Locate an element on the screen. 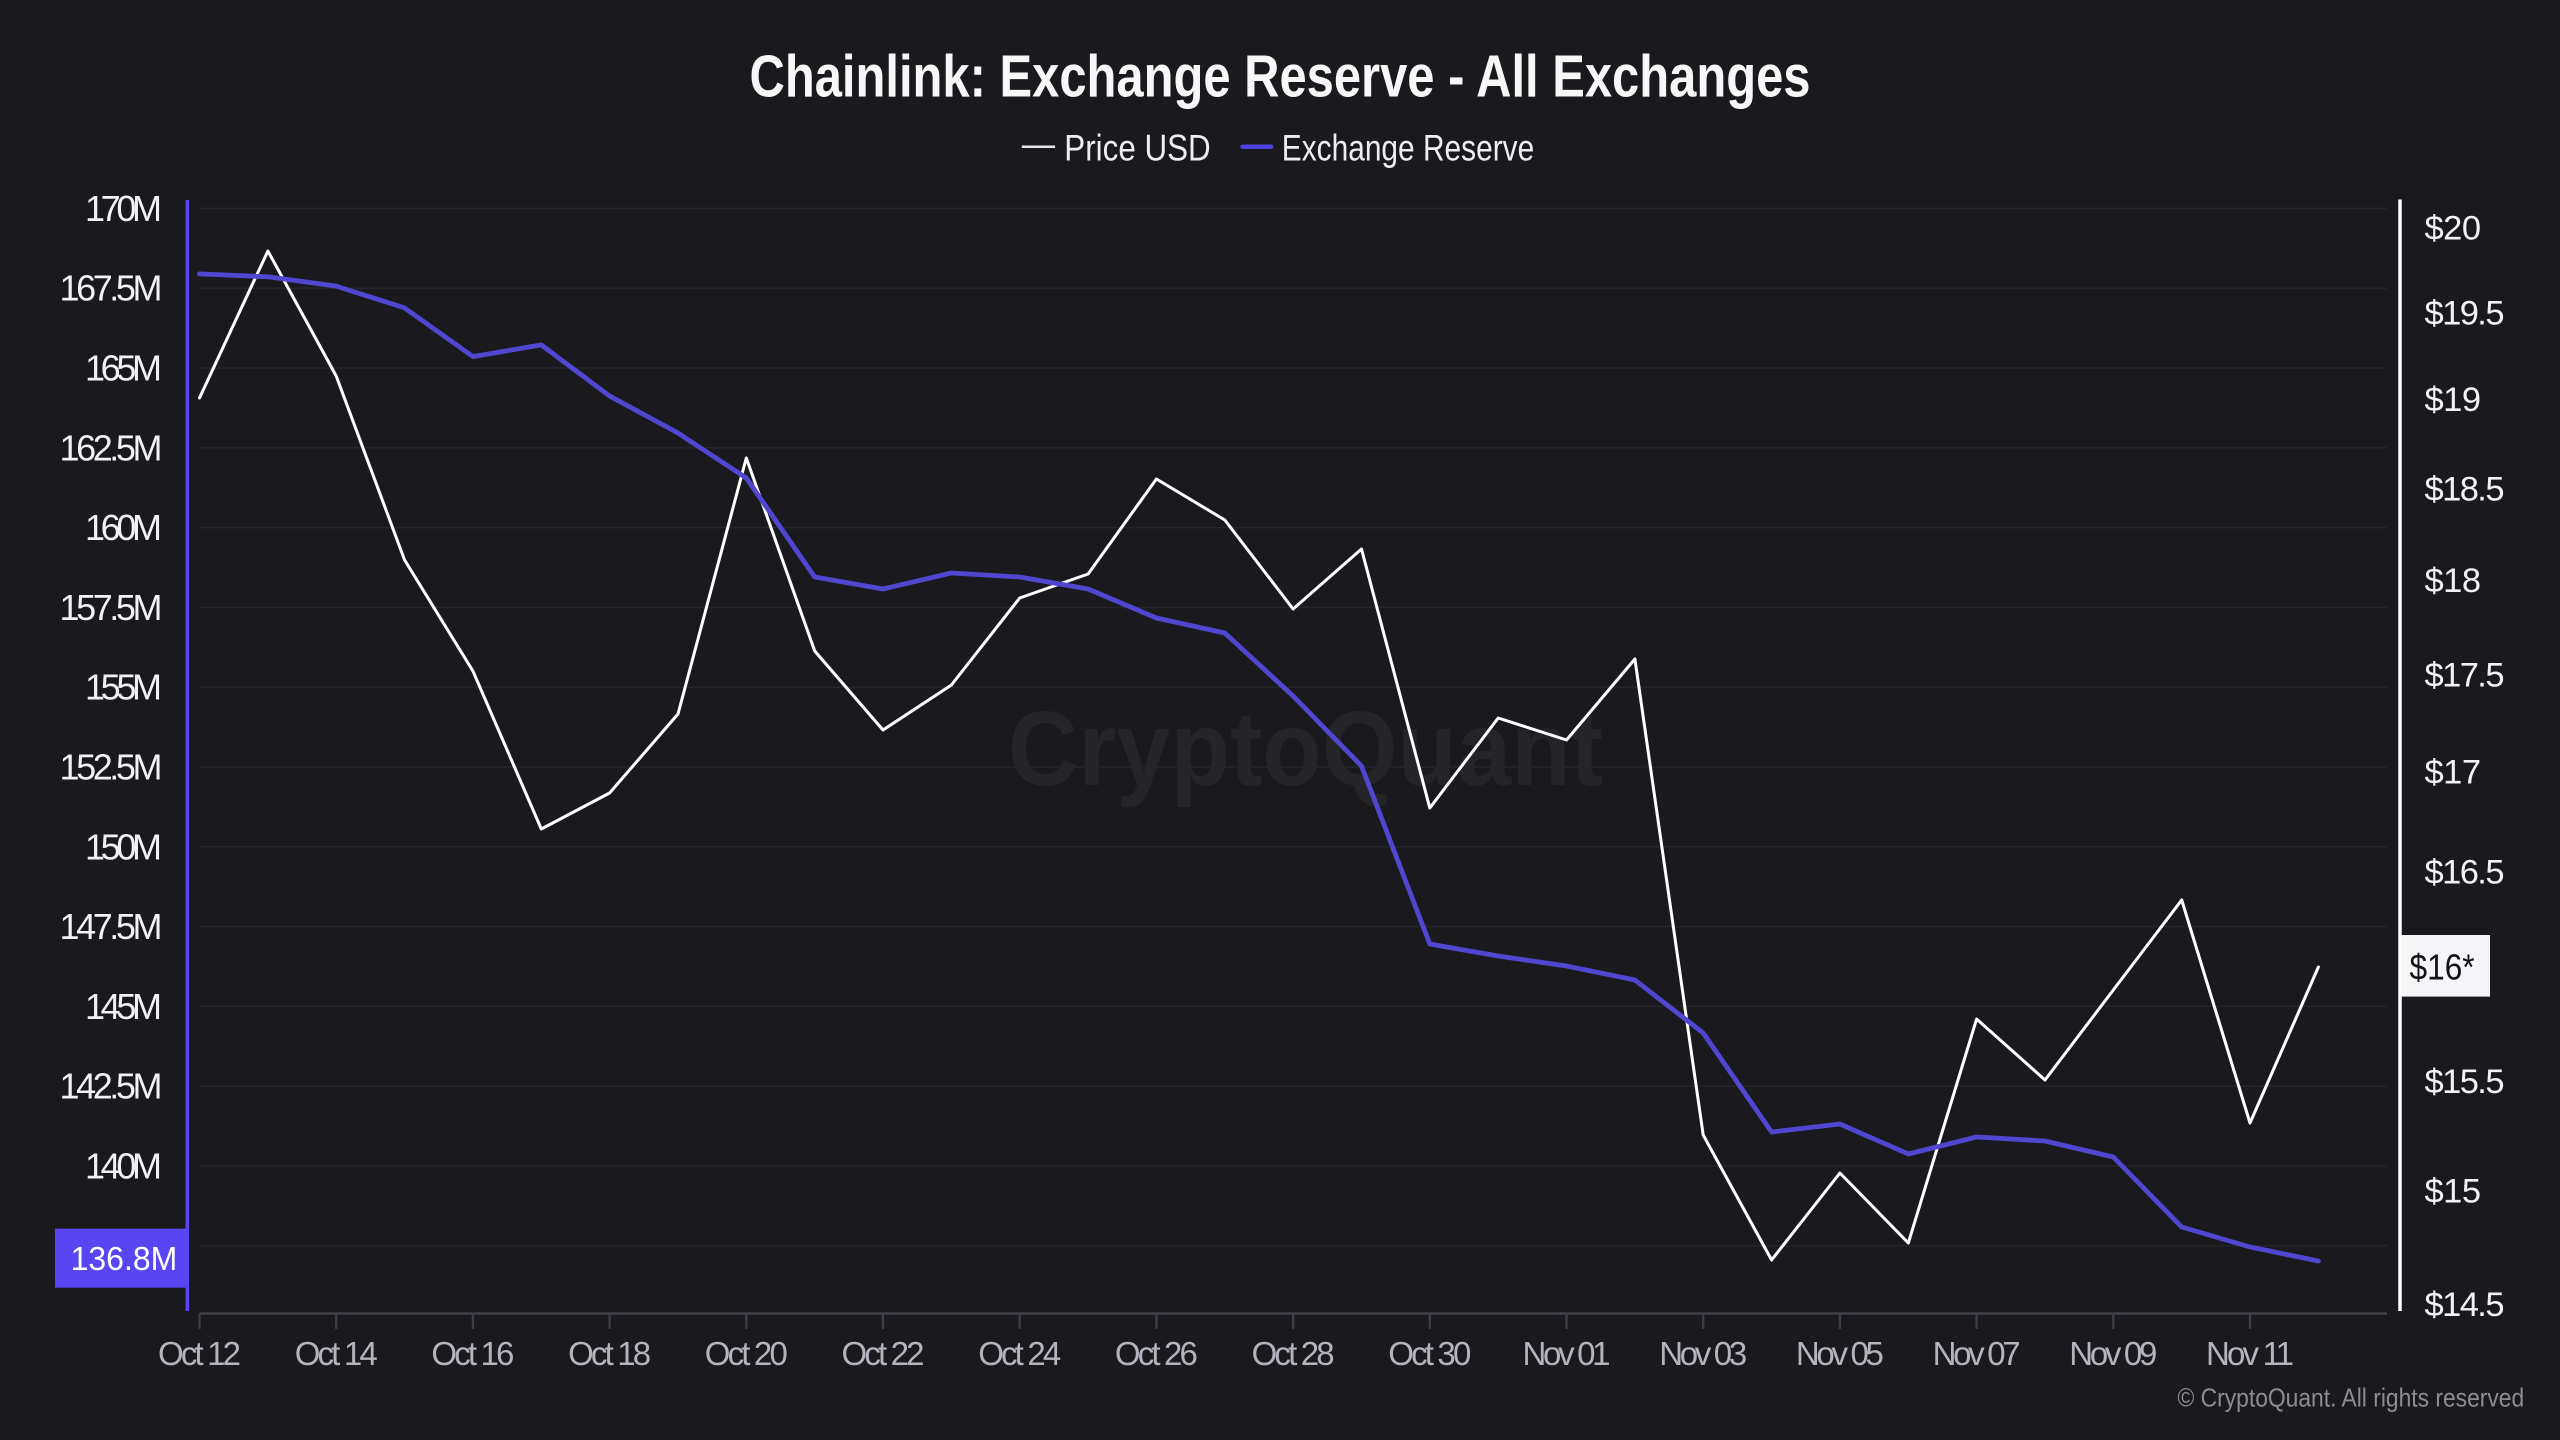 The height and width of the screenshot is (1440, 2560). svg-text: Oct 24 is located at coordinates (1019, 1353).